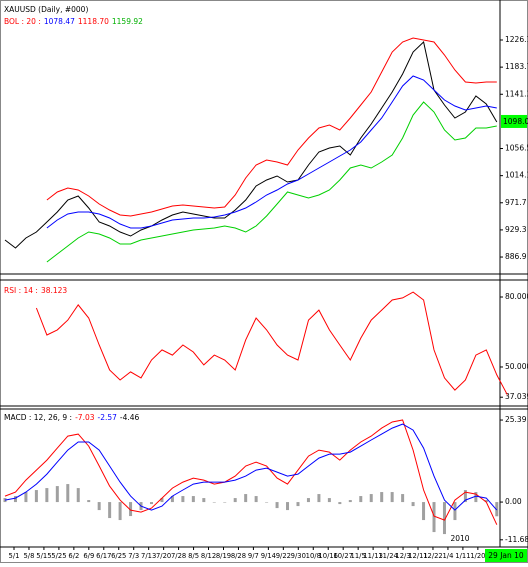 Image resolution: width=528 pixels, height=567 pixels. What do you see at coordinates (85, 417) in the screenshot?
I see `indicator-value: -7.03` at bounding box center [85, 417].